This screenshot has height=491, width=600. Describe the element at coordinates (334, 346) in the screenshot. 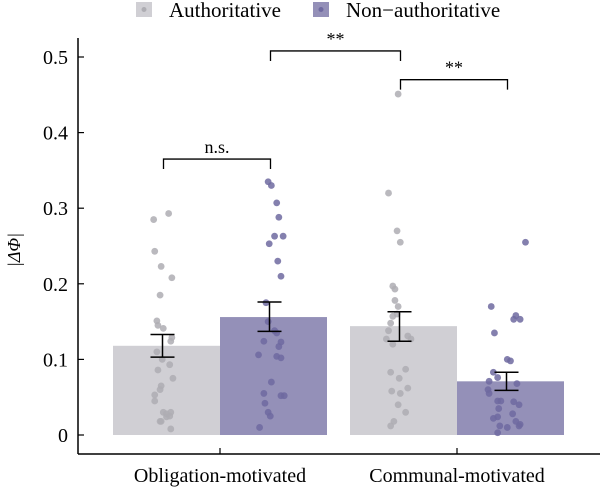

I see `error-bars-layer` at that location.